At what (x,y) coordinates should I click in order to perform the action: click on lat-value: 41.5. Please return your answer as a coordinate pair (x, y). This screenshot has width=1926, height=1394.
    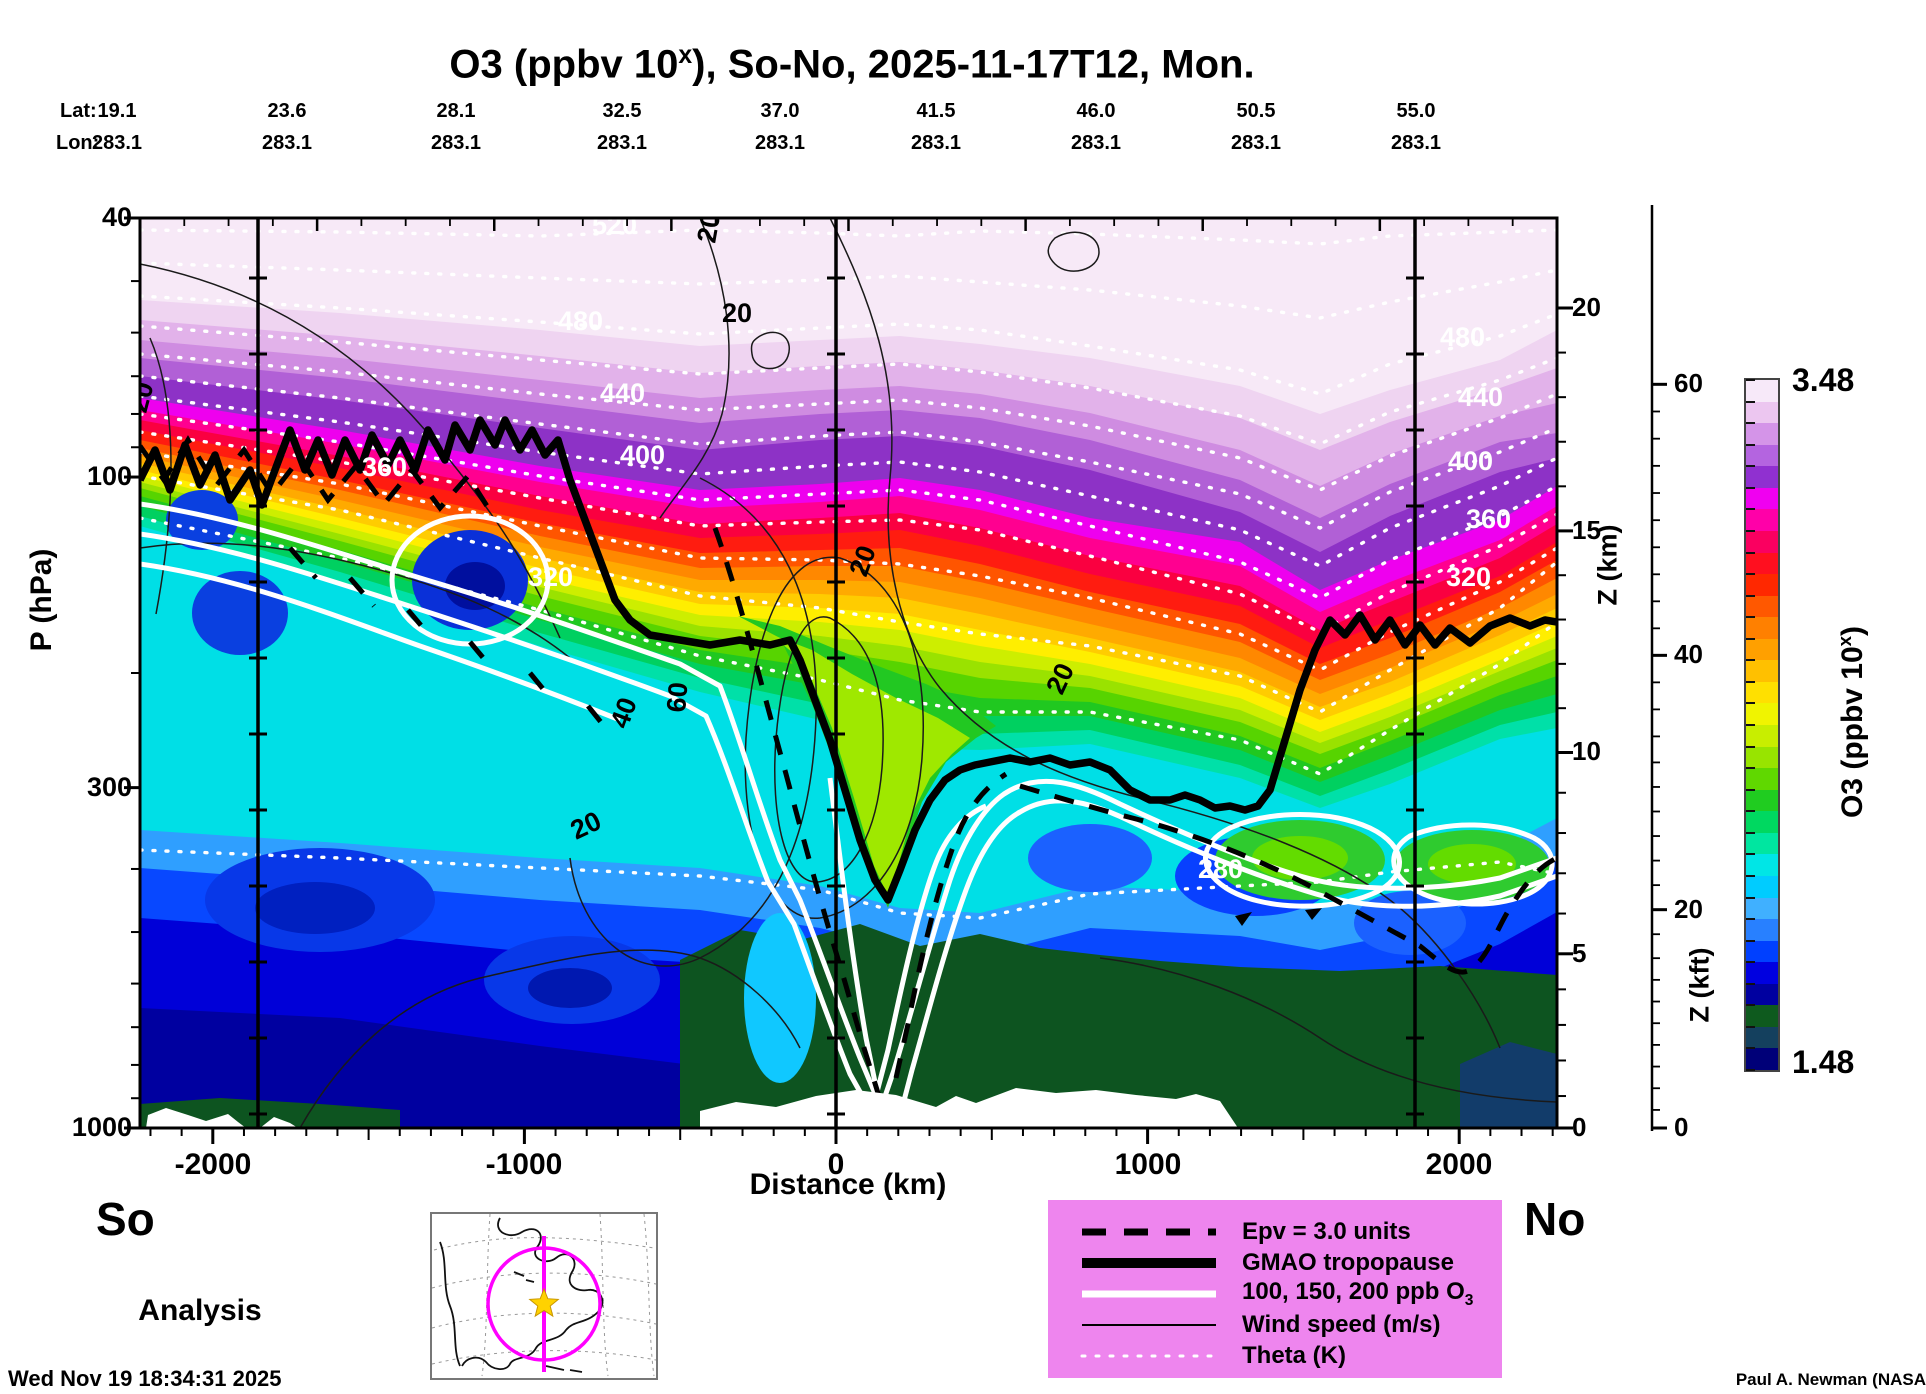
    Looking at the image, I should click on (936, 111).